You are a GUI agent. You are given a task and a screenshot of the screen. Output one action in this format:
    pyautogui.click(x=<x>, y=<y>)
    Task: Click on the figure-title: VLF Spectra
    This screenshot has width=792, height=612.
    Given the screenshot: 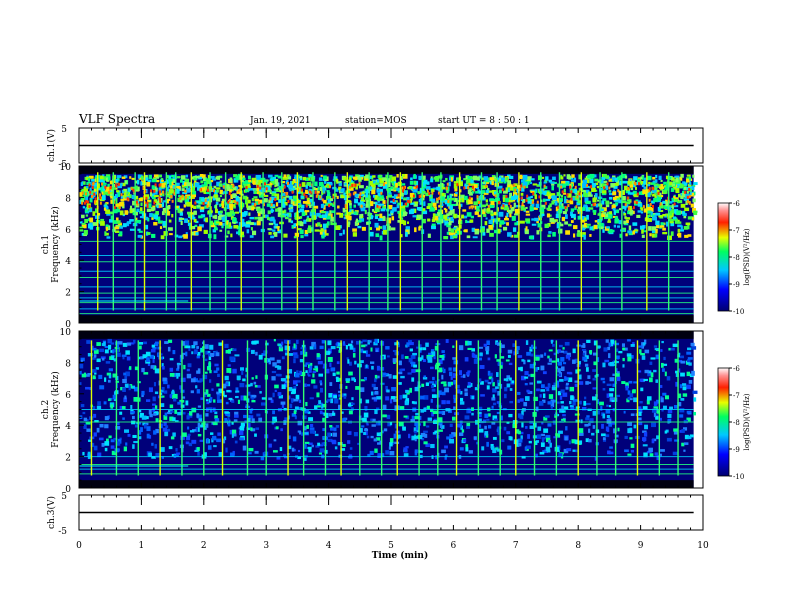 What is the action you would take?
    pyautogui.click(x=116, y=119)
    